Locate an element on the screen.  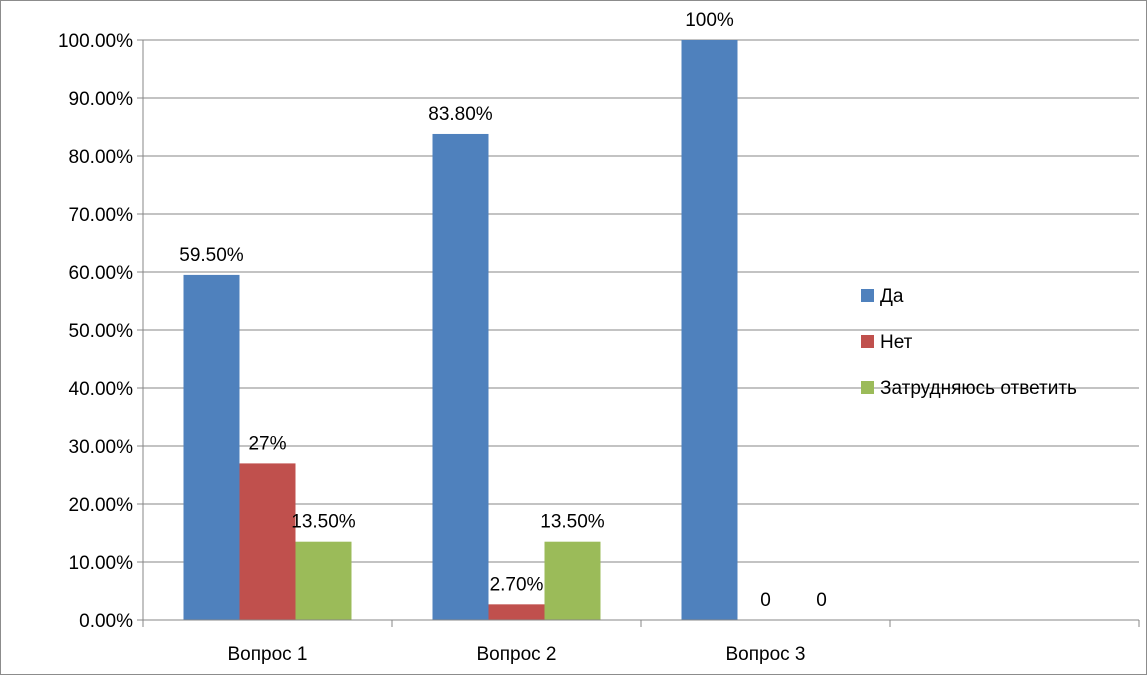
y-tick-label: 20.00% is located at coordinates (101, 505).